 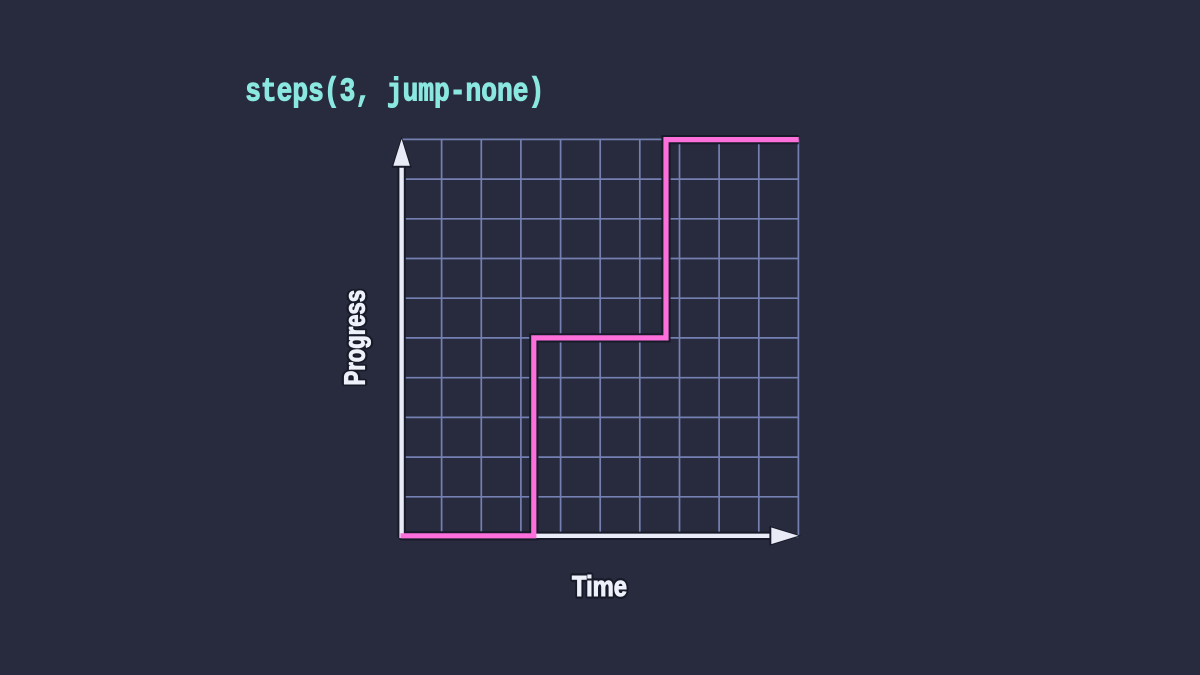 I want to click on svg-text: Time, so click(x=599, y=586).